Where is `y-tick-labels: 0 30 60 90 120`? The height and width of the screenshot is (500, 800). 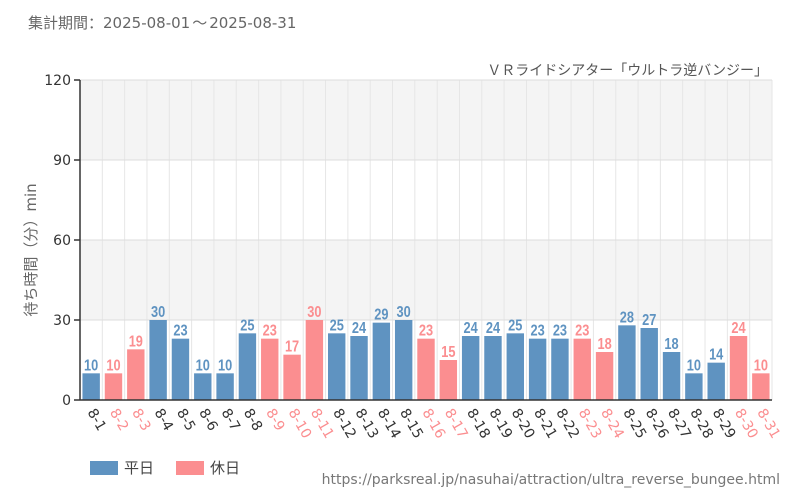
y-tick-labels: 0 30 60 90 120 is located at coordinates (57, 241).